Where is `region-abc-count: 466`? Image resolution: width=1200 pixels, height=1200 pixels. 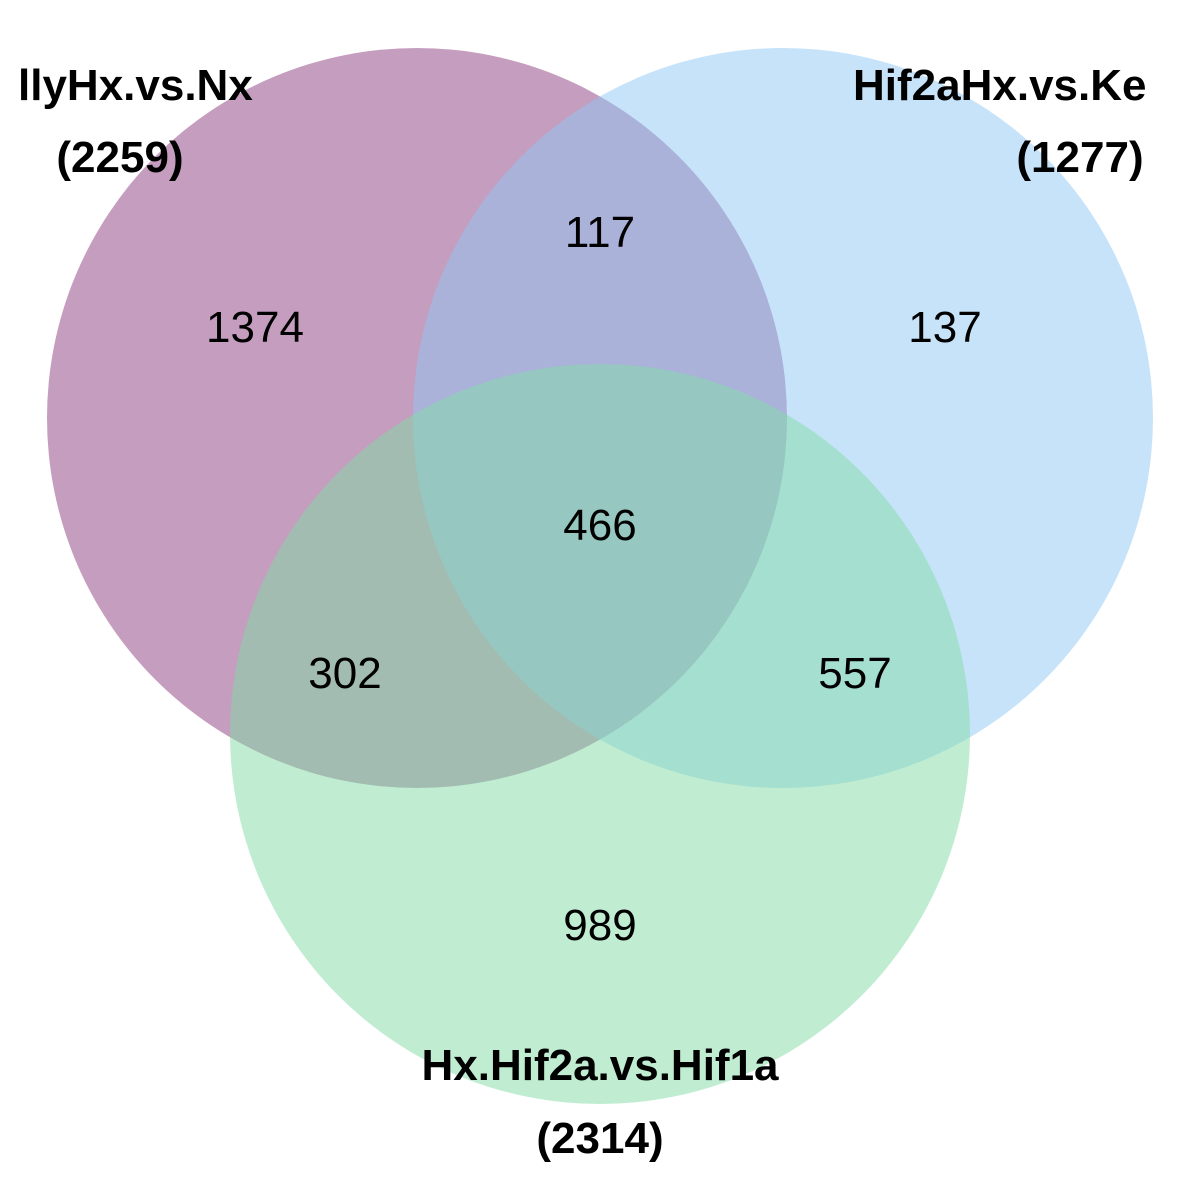
region-abc-count: 466 is located at coordinates (599, 525).